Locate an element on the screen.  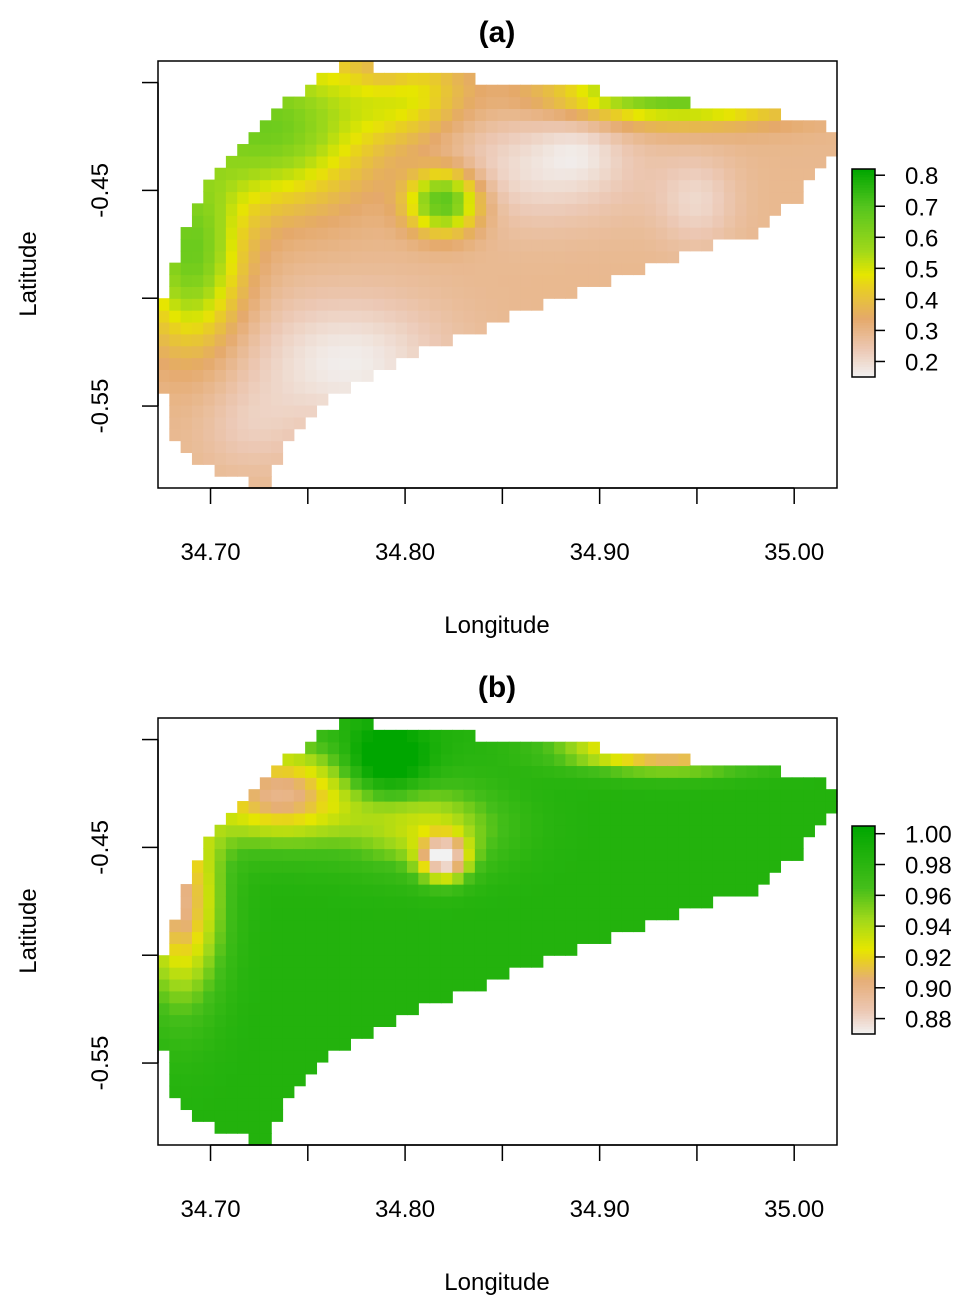
legend-frame is located at coordinates (863, 930).